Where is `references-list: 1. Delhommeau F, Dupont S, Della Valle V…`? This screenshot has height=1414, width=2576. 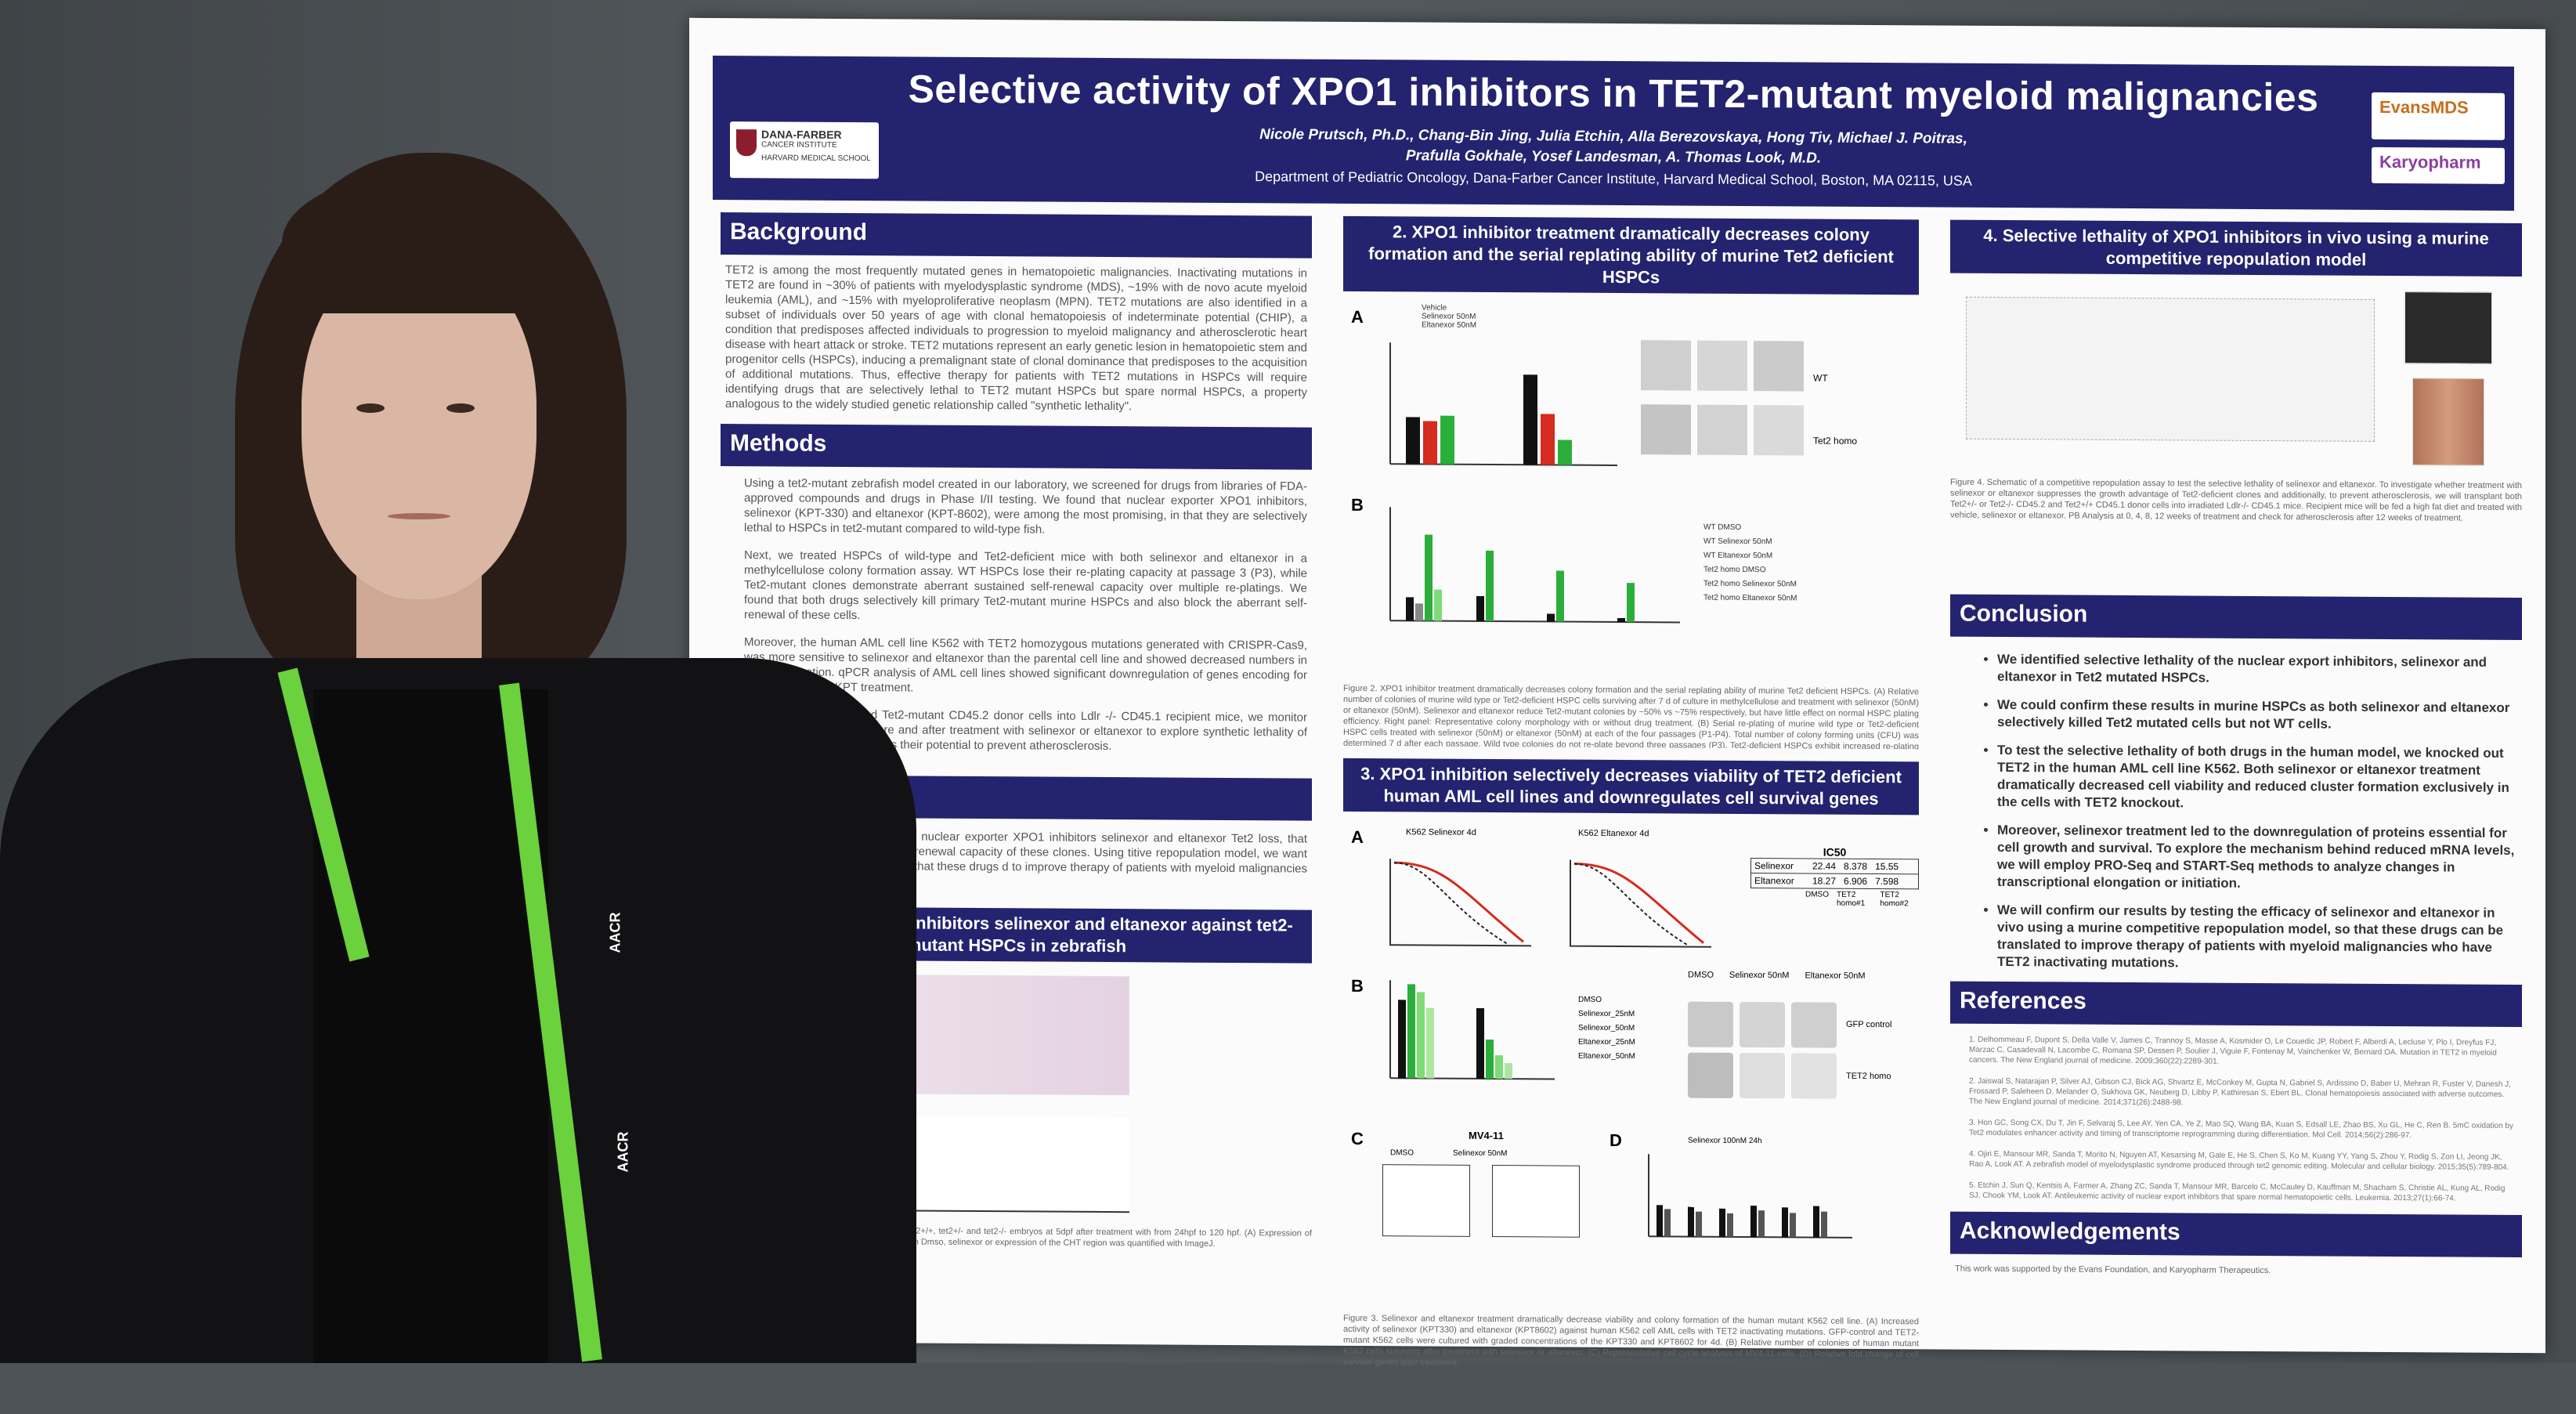
references-list: 1. Delhommeau F, Dupont S, Della Valle V… is located at coordinates (2233, 1119).